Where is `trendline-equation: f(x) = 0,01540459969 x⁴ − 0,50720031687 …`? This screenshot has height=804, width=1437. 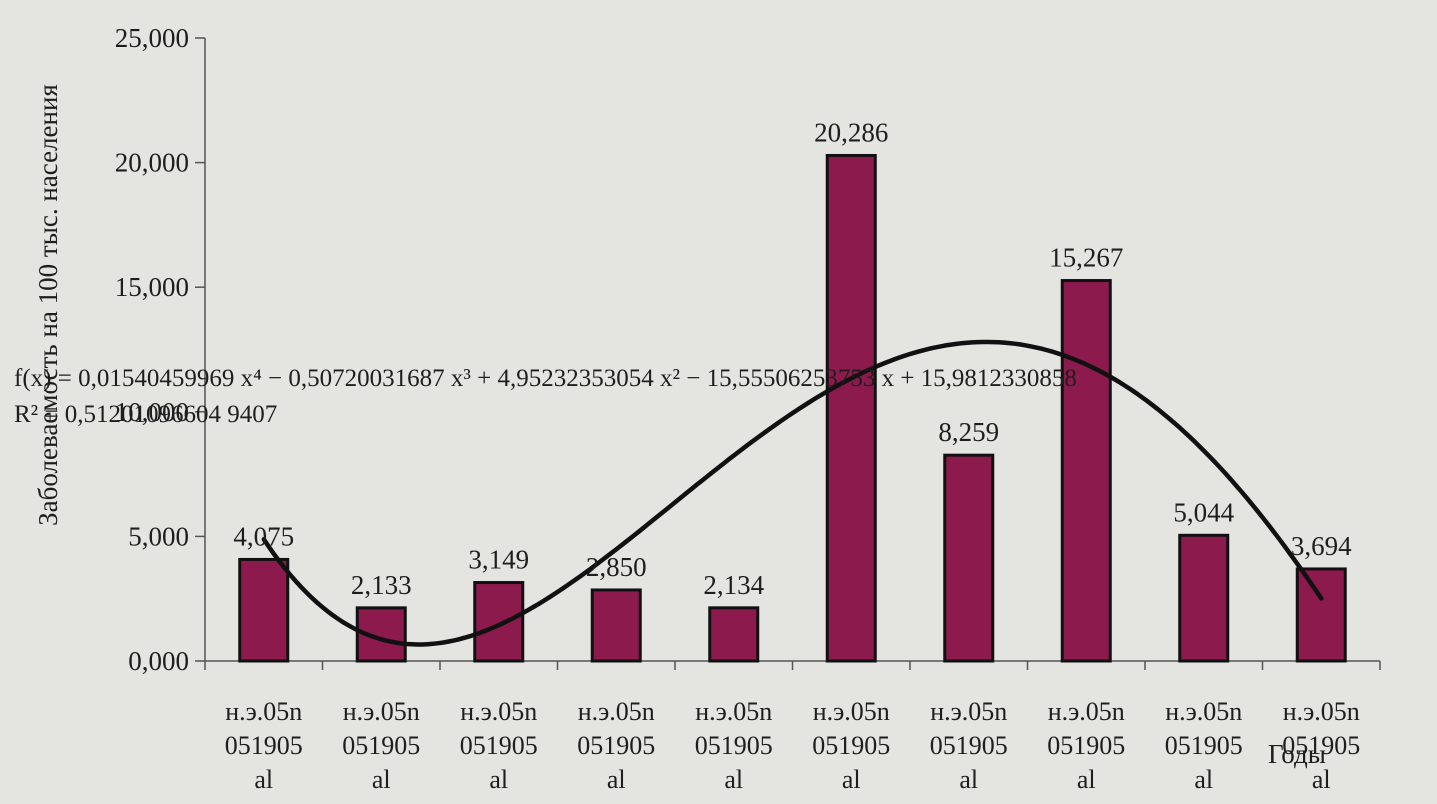 trendline-equation: f(x) = 0,01540459969 x⁴ − 0,50720031687 … is located at coordinates (545, 378).